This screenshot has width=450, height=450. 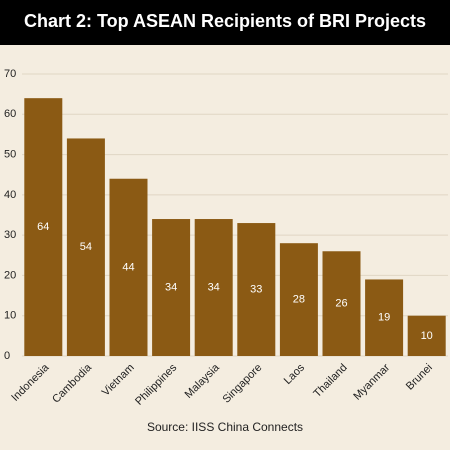 What do you see at coordinates (10, 235) in the screenshot?
I see `y-tick-label: 30` at bounding box center [10, 235].